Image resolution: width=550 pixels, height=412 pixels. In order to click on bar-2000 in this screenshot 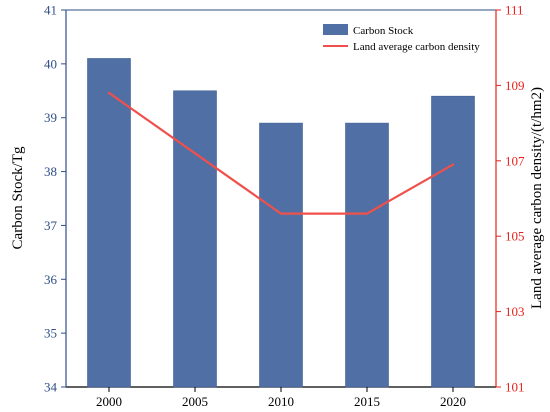, I will do `click(109, 223)`.